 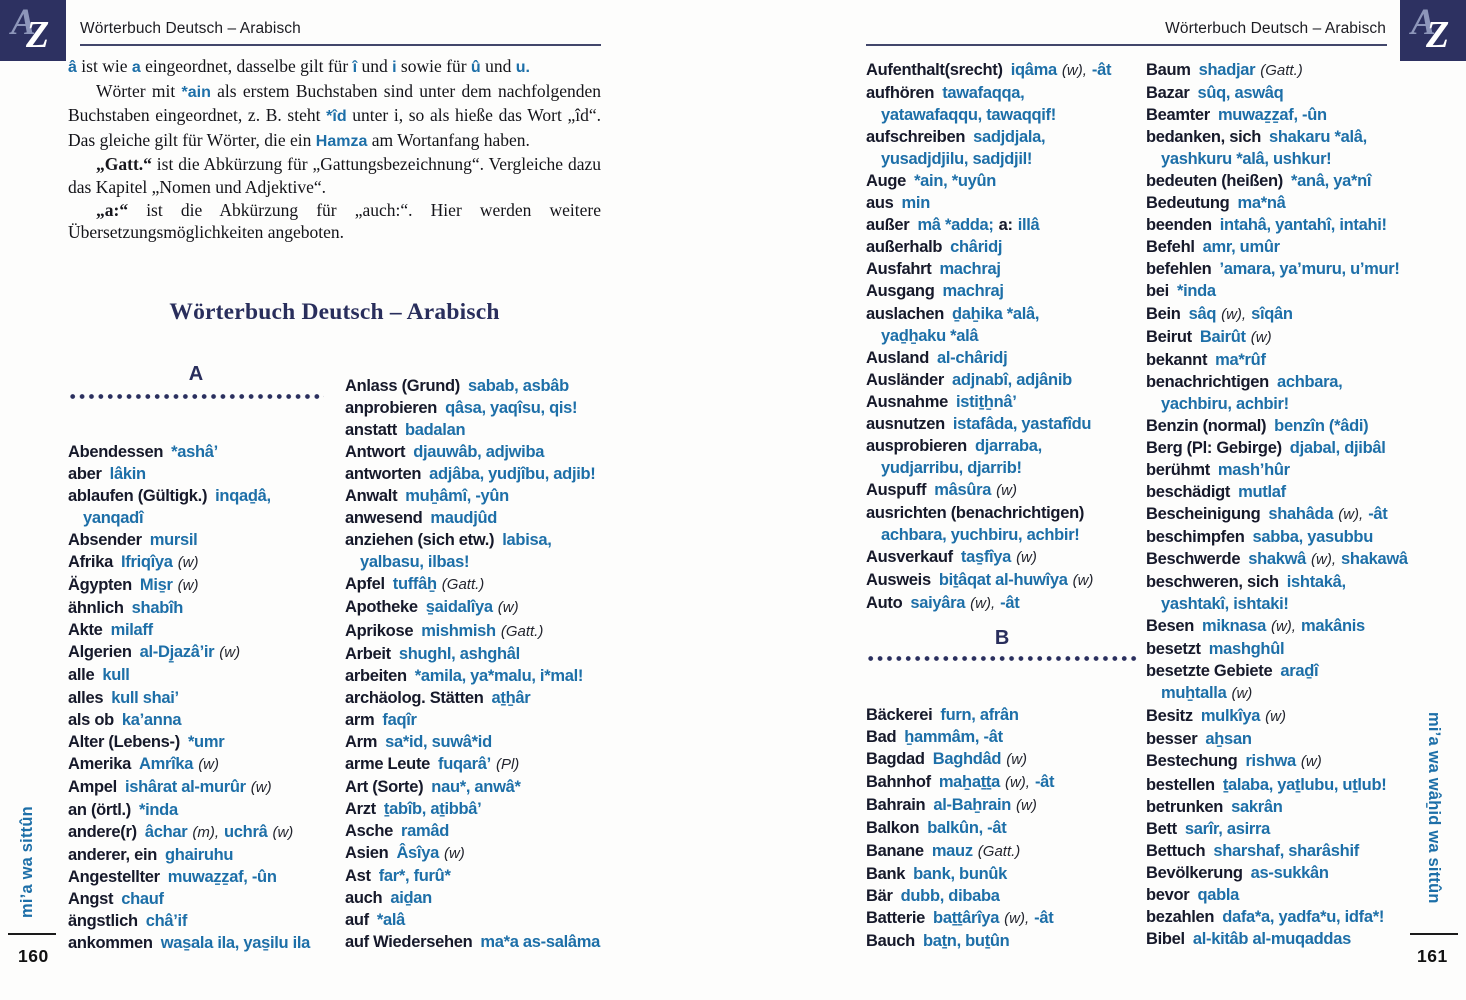 I want to click on dictionary-entry: Banane mauz (Gatt.), so click(x=1002, y=851).